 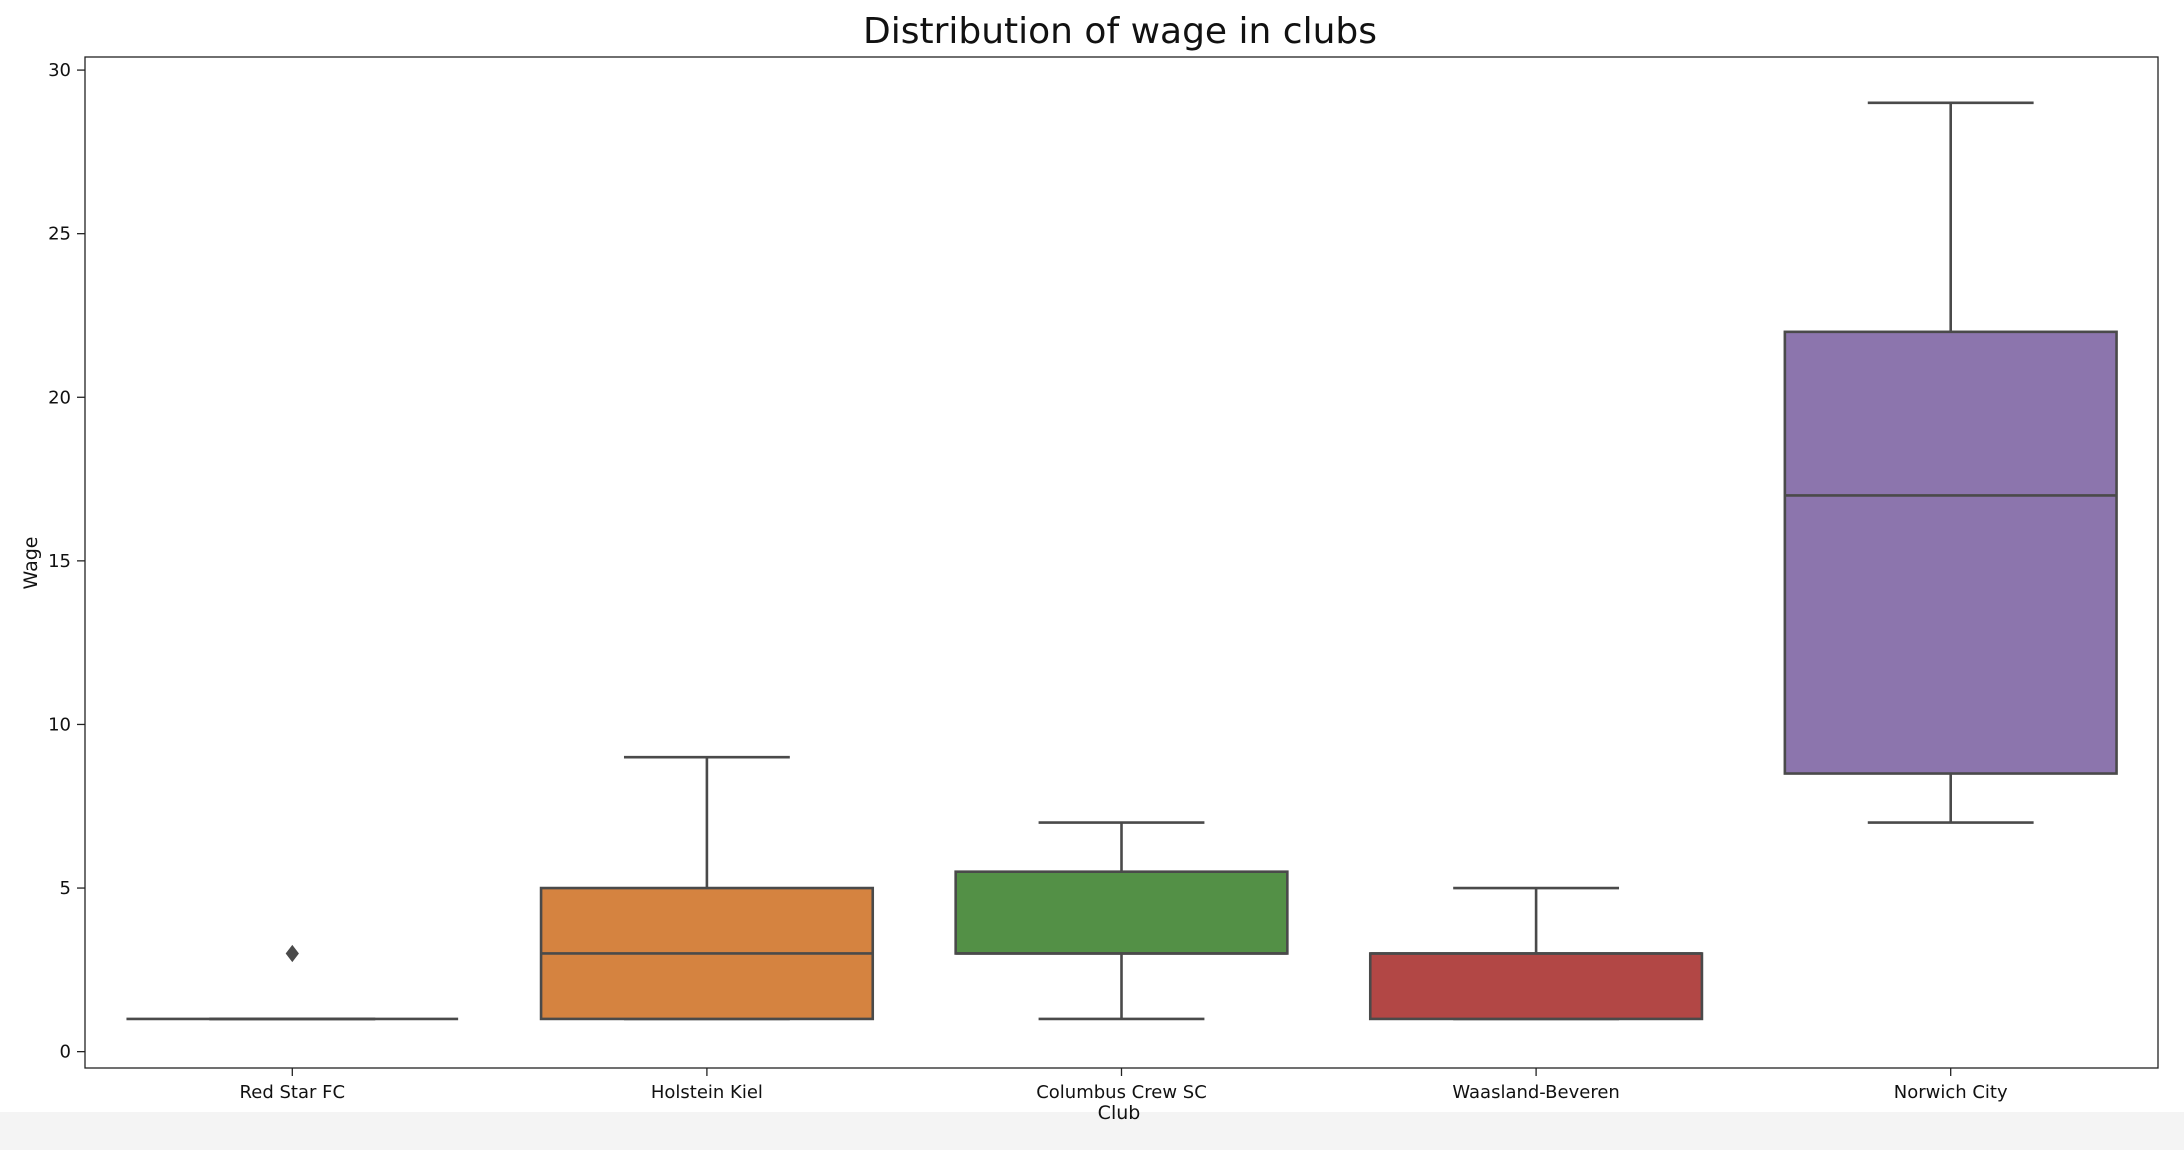 I want to click on y-tick-label: 15, so click(x=59, y=561).